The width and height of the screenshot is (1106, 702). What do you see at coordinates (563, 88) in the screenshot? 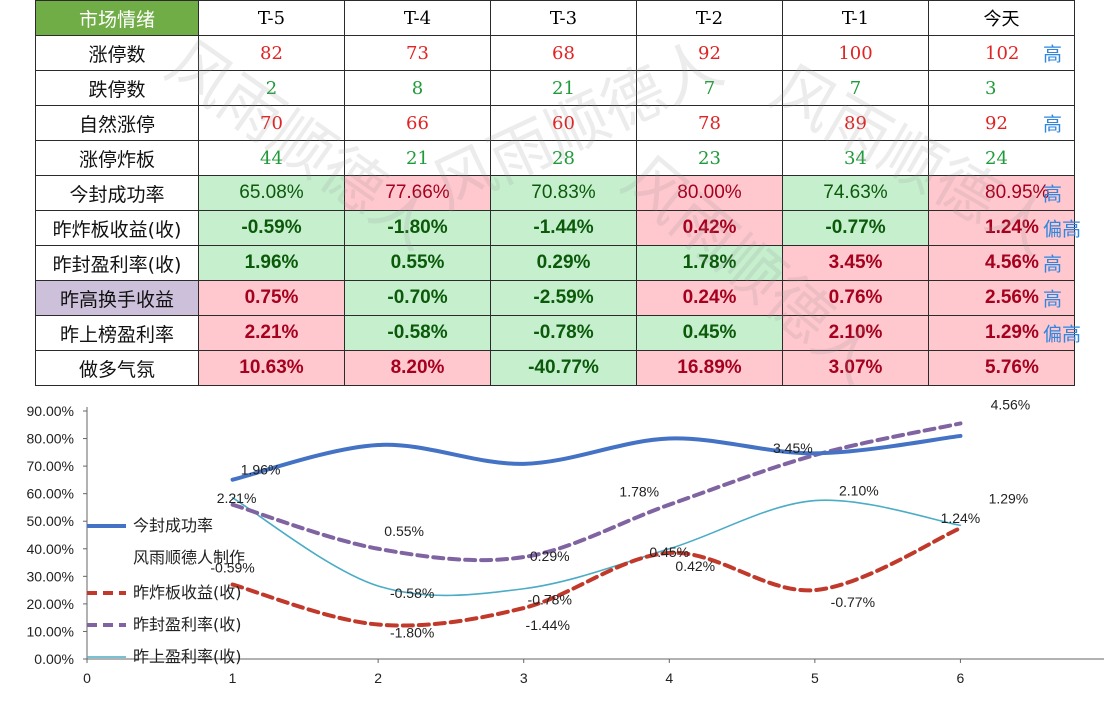
I see `cell-value: 21` at bounding box center [563, 88].